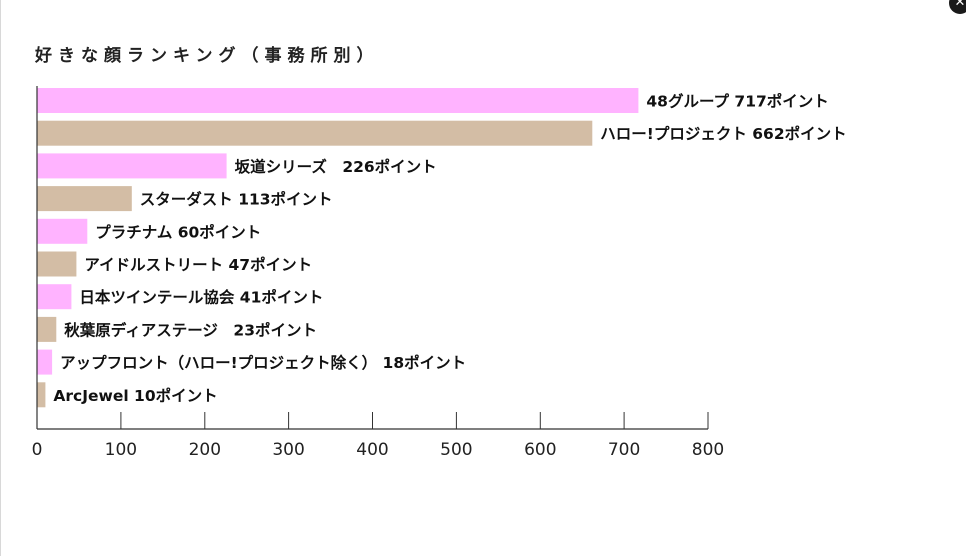  What do you see at coordinates (624, 450) in the screenshot?
I see `x-tick-label-700: 700` at bounding box center [624, 450].